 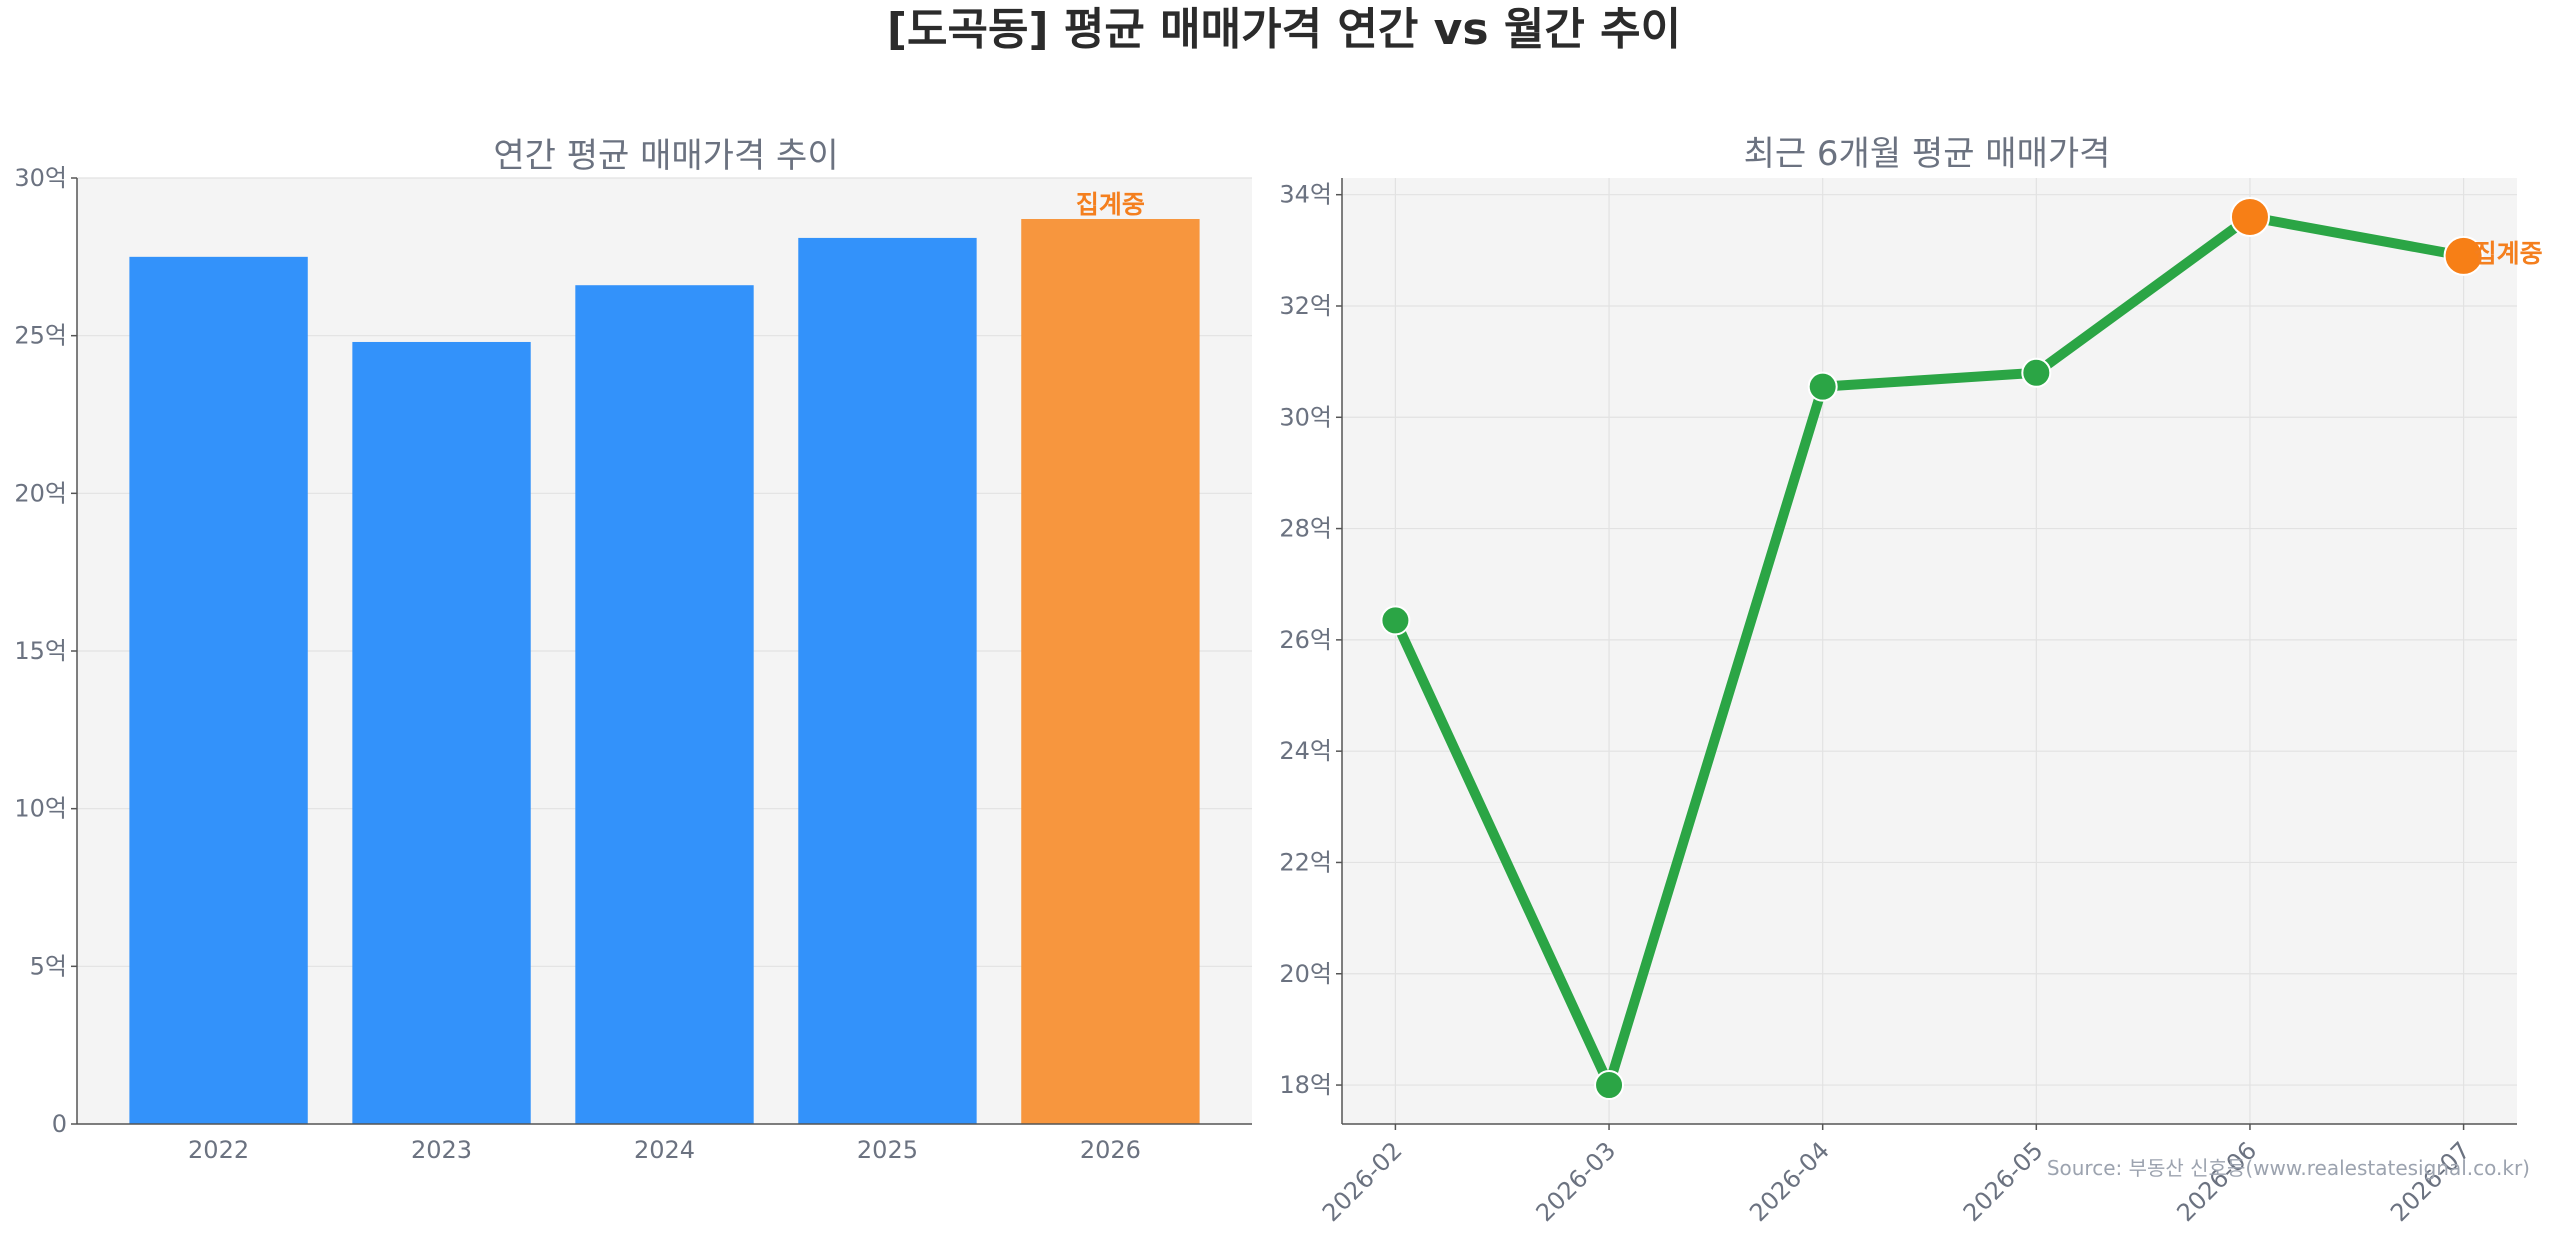 I want to click on bar-x-tick-label: 2024, so click(x=664, y=1150).